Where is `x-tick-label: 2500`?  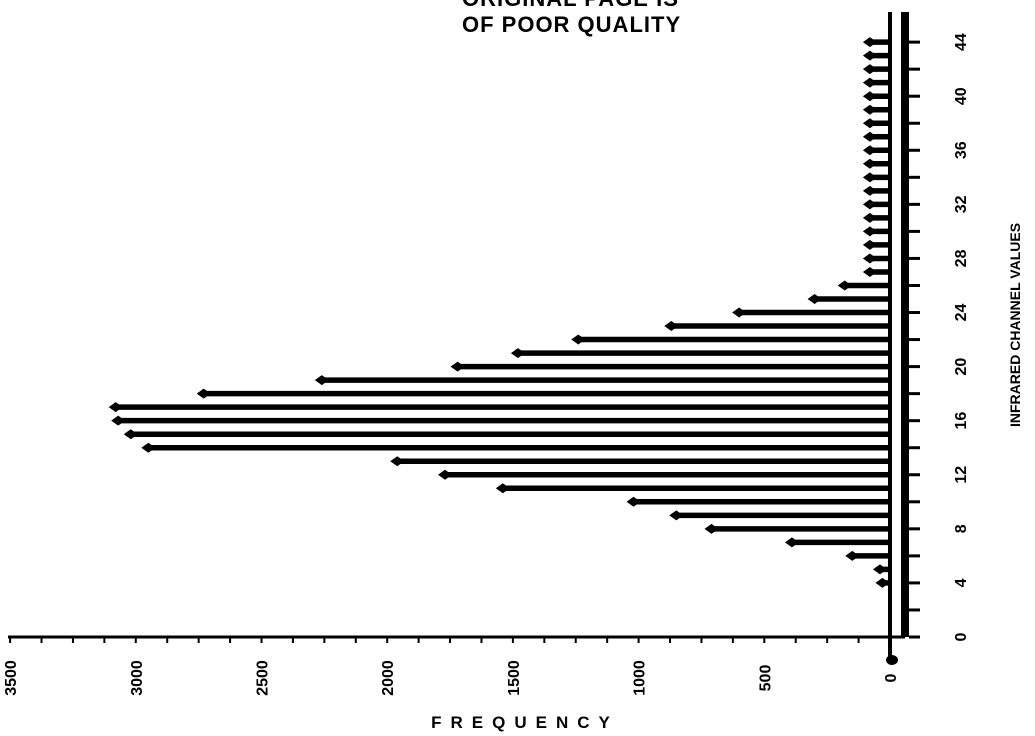
x-tick-label: 2500 is located at coordinates (263, 678).